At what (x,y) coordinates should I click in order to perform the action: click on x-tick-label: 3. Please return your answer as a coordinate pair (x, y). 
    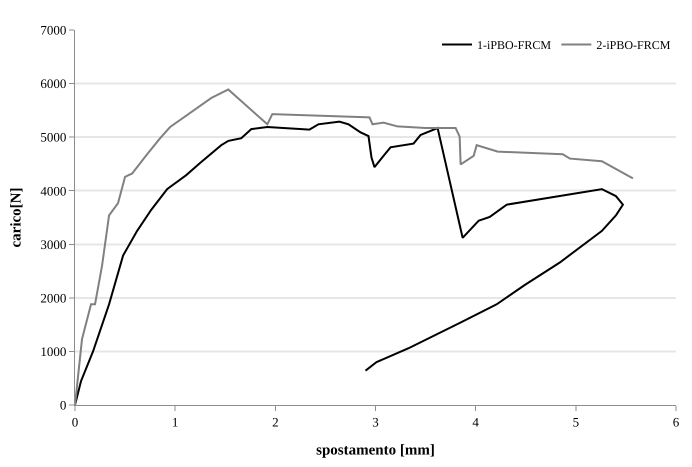
    Looking at the image, I should click on (375, 422).